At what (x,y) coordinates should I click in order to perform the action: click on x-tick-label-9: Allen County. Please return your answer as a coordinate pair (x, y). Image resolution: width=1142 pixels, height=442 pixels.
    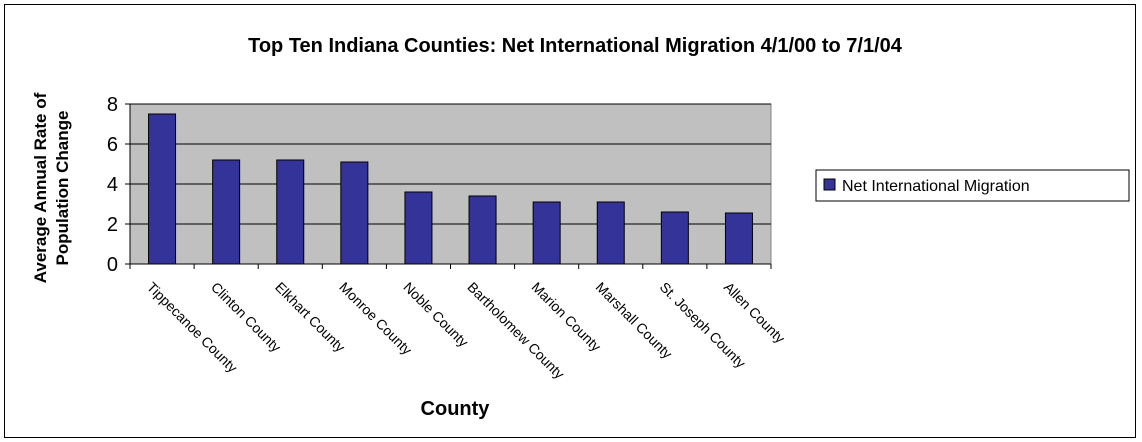
    Looking at the image, I should click on (754, 312).